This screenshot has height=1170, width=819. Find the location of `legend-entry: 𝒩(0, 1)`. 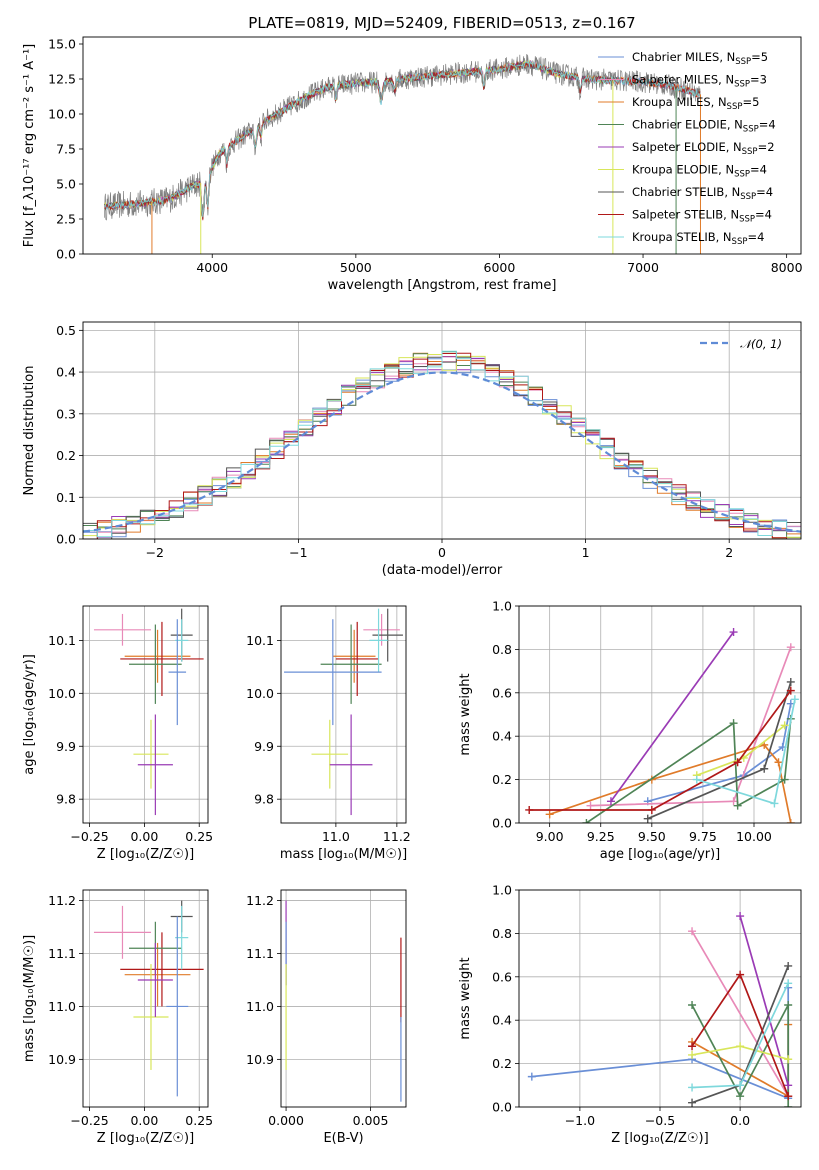

legend-entry: 𝒩(0, 1) is located at coordinates (761, 344).